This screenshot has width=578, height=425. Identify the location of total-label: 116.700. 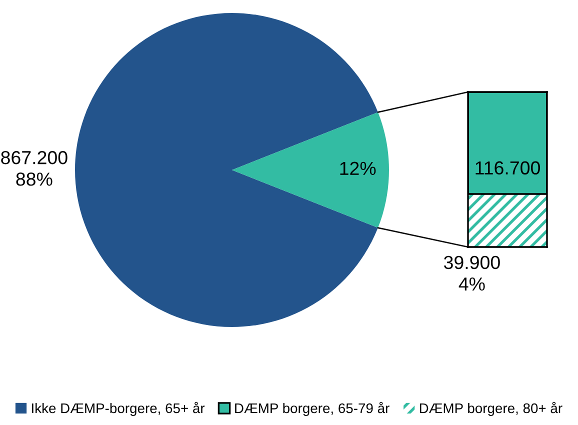
(508, 168).